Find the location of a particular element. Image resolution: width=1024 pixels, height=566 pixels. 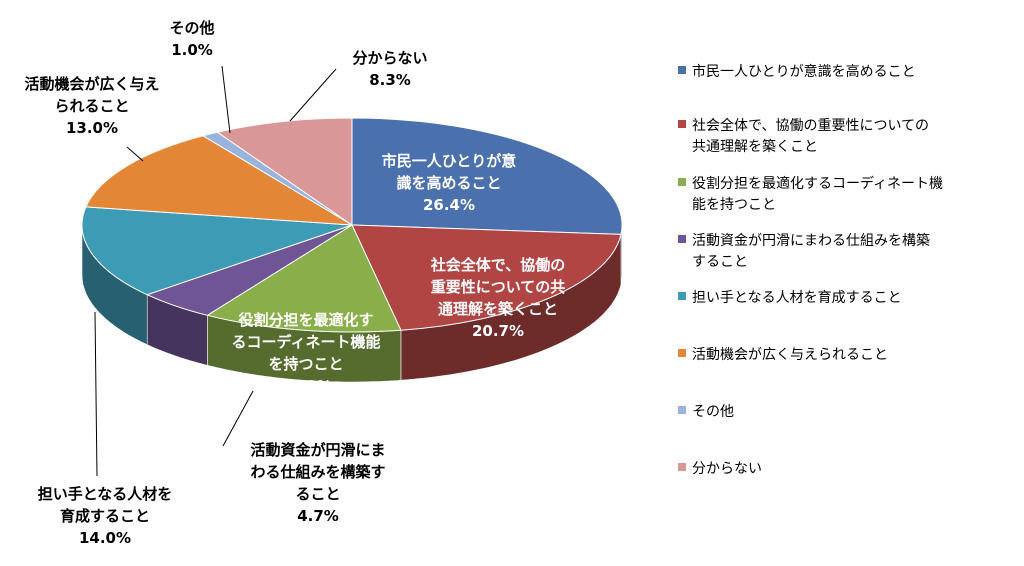

data-label-percent: 11.9% is located at coordinates (306, 386).